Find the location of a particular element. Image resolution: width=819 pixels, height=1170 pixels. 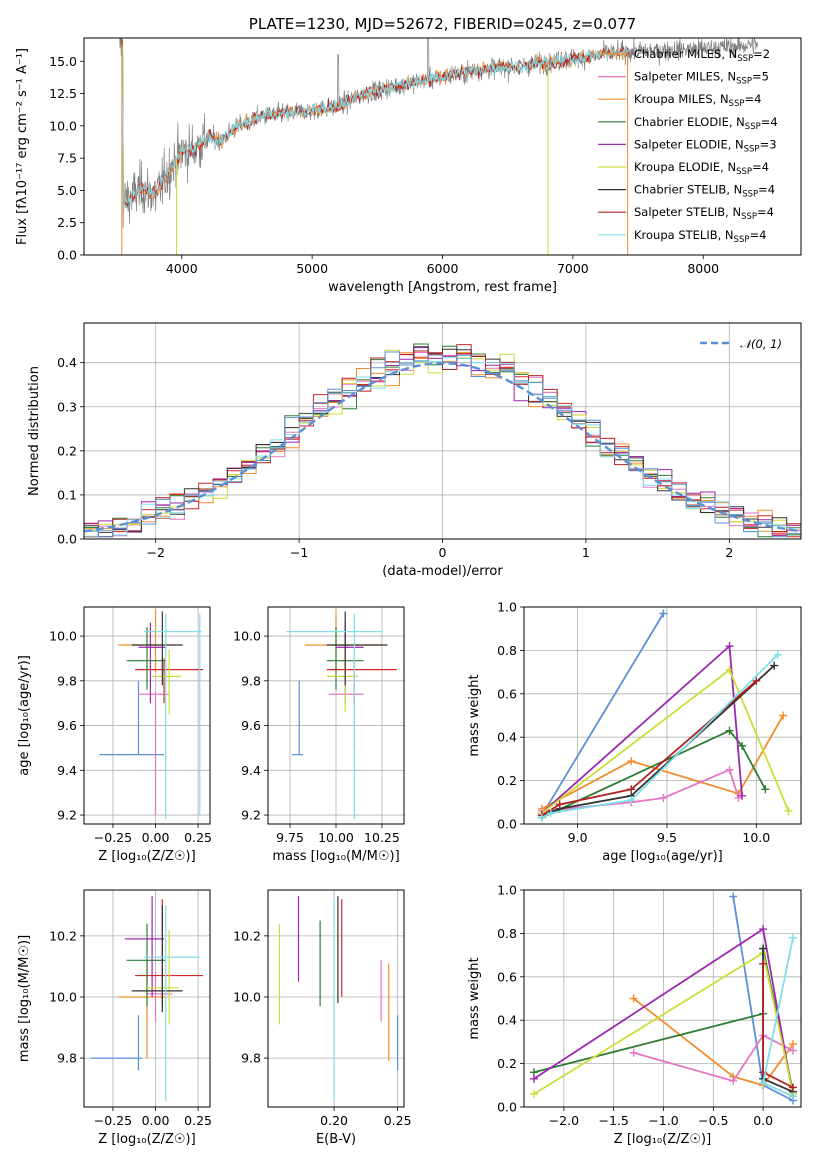

y-axis-label: Normed distribution is located at coordinates (34, 431).